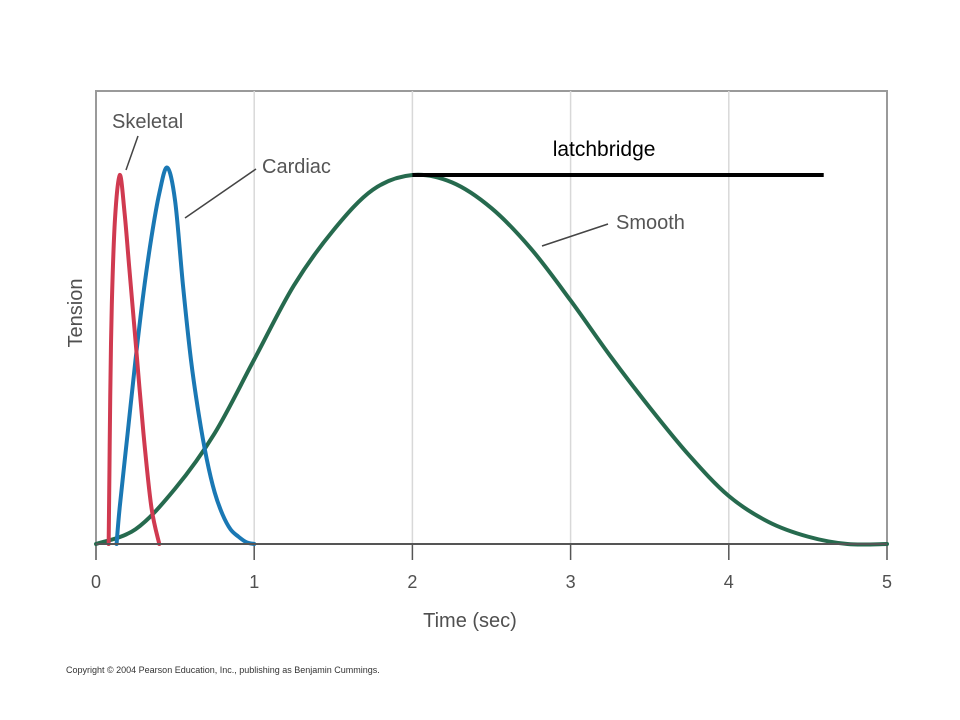 This screenshot has width=960, height=720. Describe the element at coordinates (571, 582) in the screenshot. I see `x-tick-label: 3` at that location.